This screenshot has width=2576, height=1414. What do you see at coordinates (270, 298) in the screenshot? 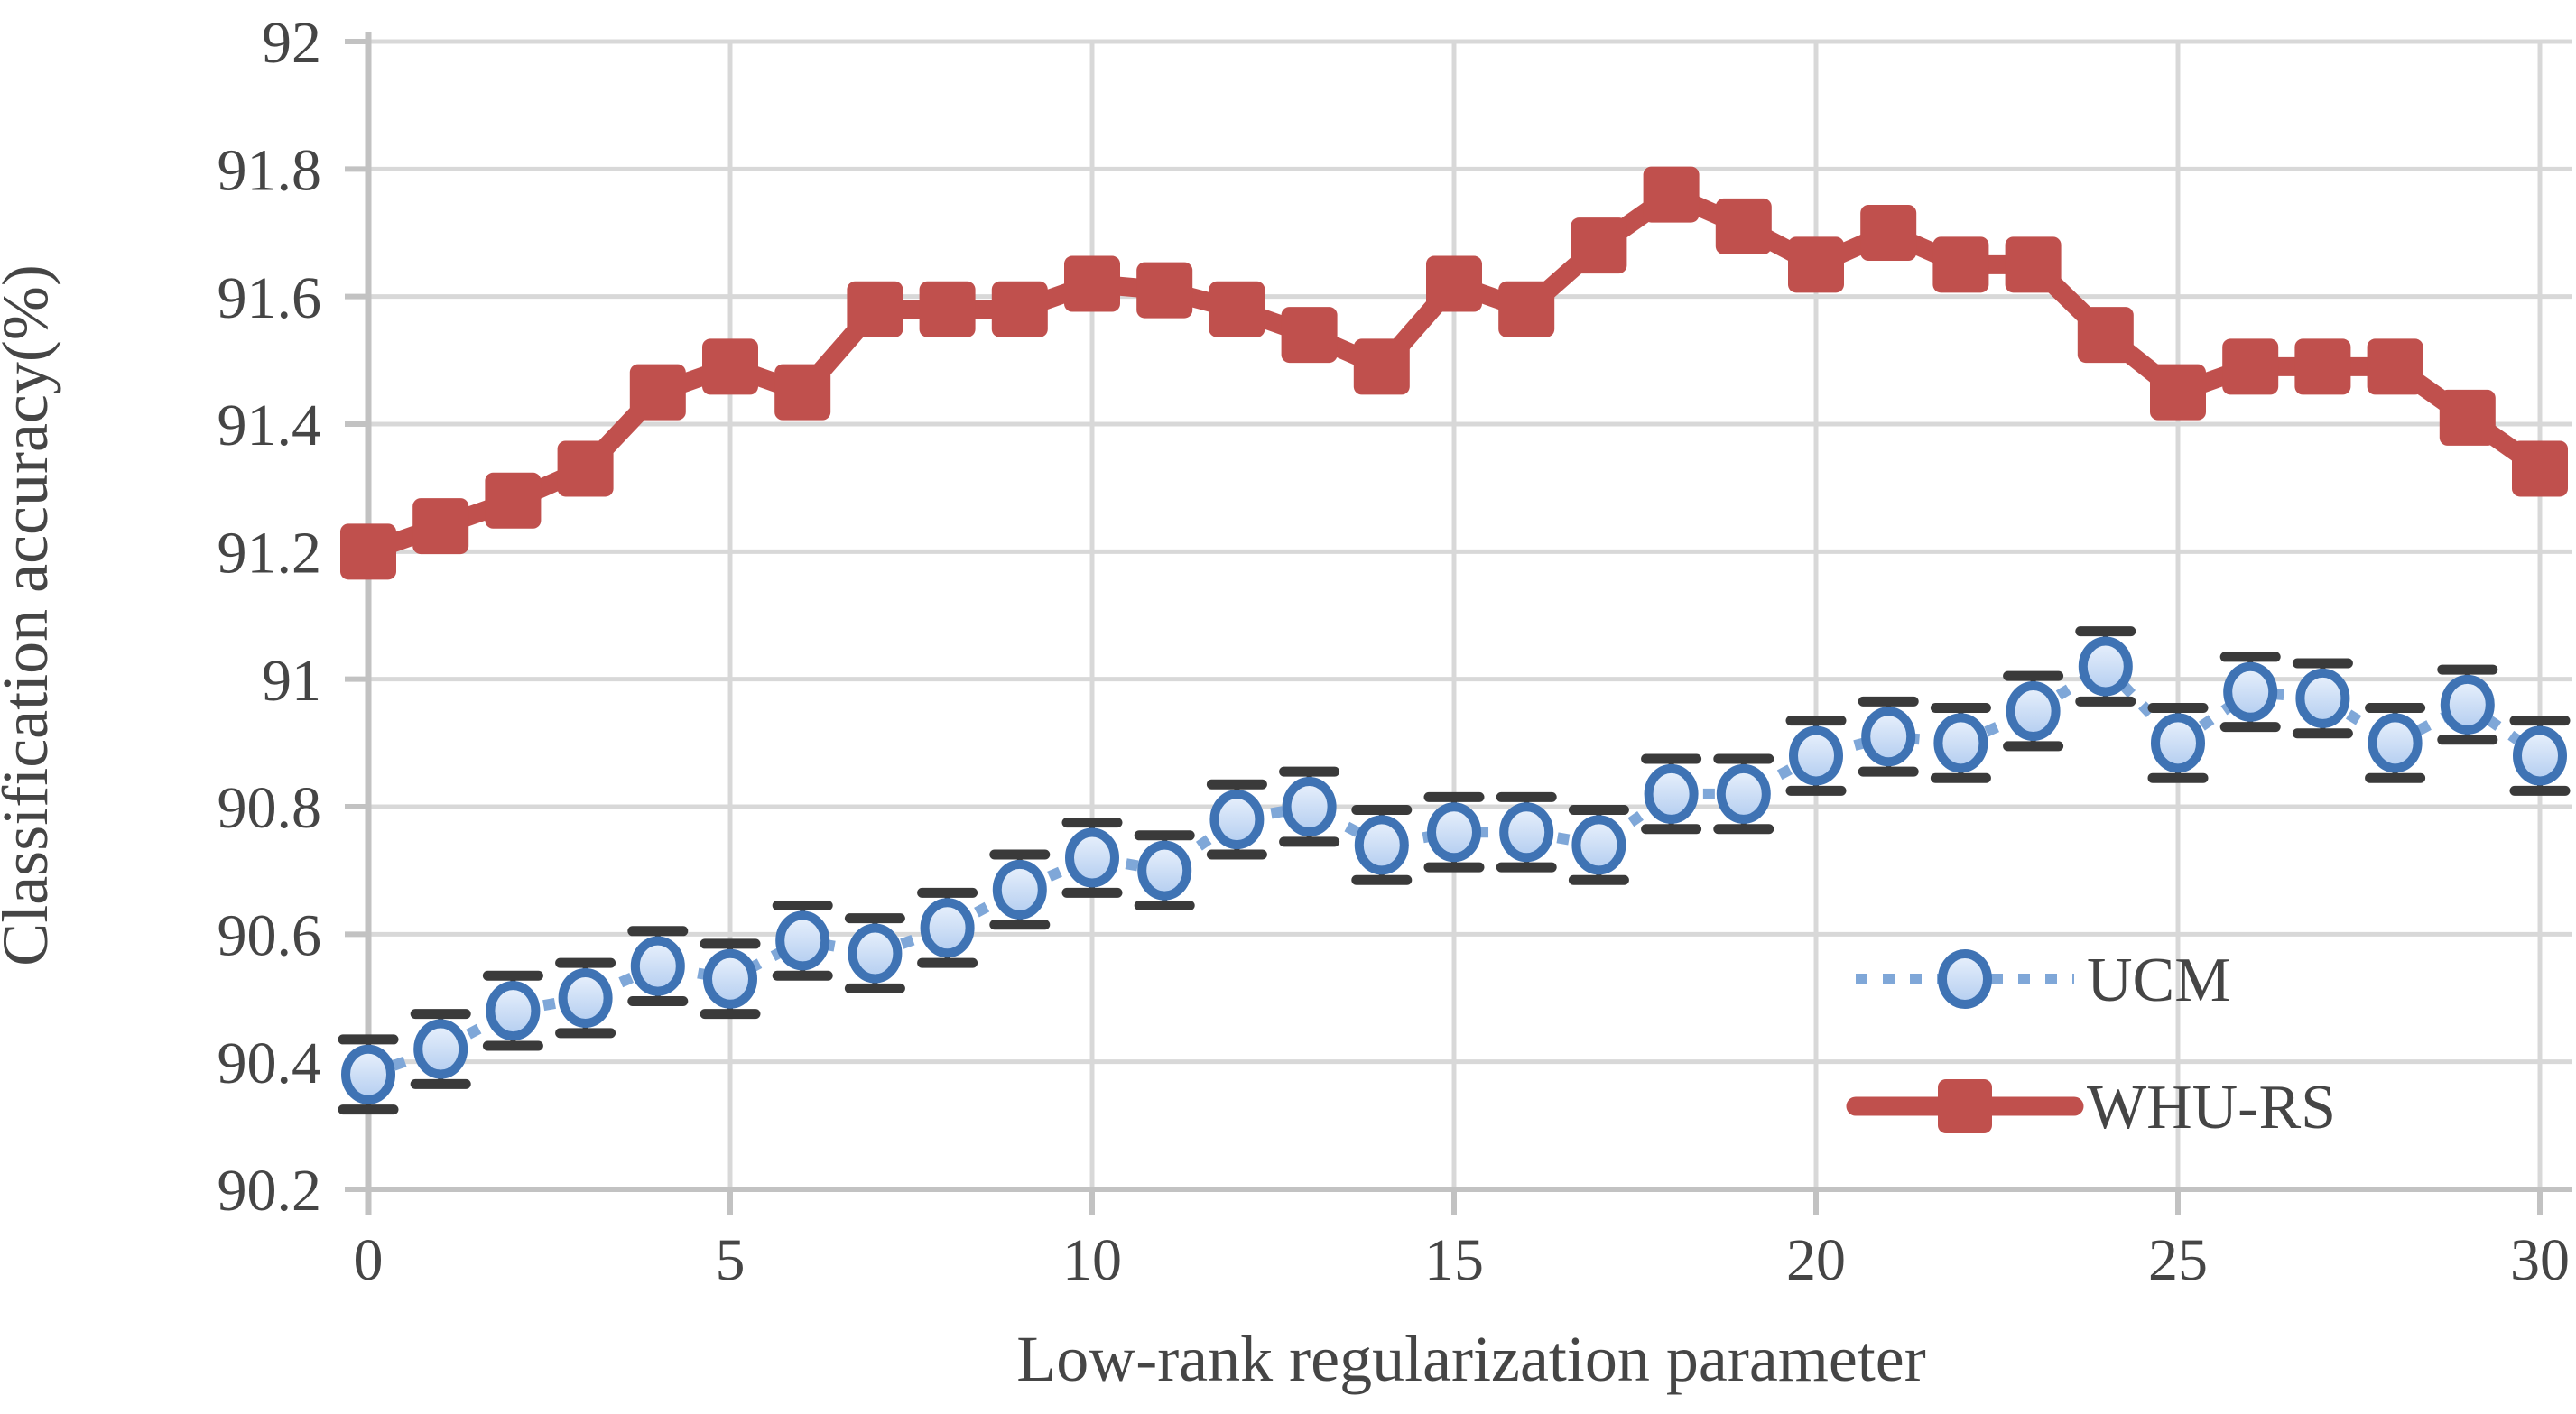
I see `y-tick-label: 91.6` at bounding box center [270, 298].